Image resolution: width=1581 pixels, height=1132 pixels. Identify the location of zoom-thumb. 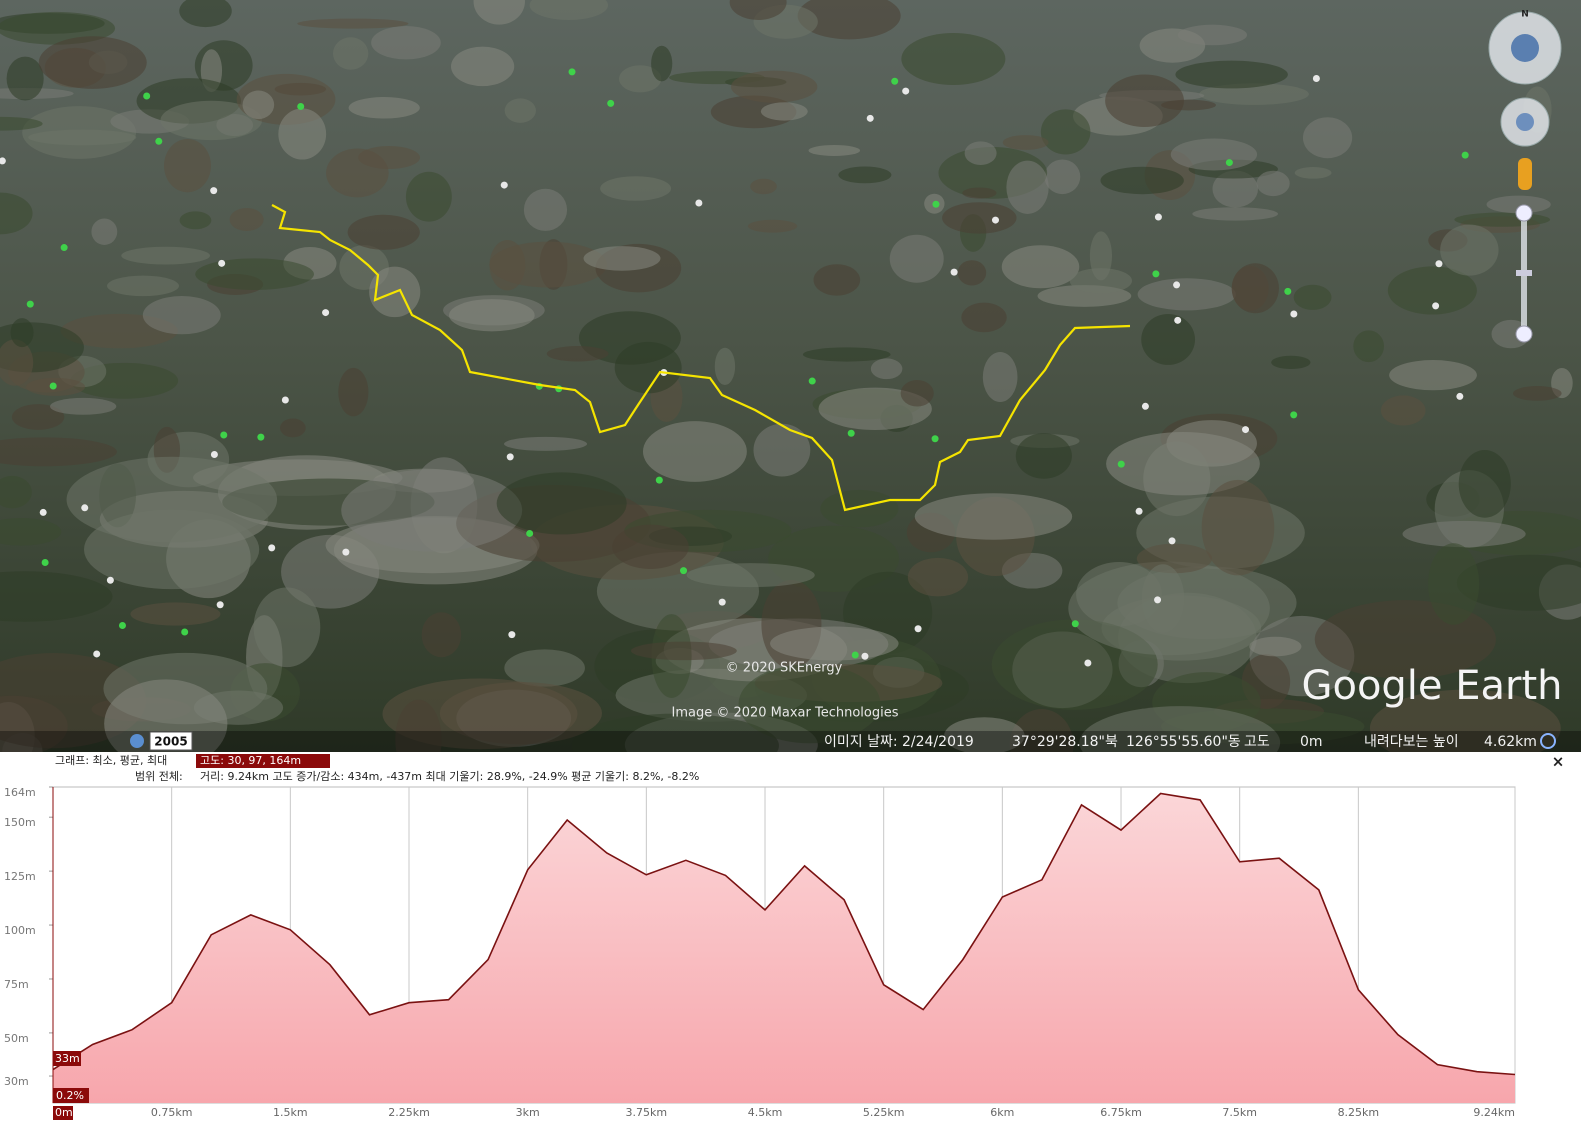
(1524, 273).